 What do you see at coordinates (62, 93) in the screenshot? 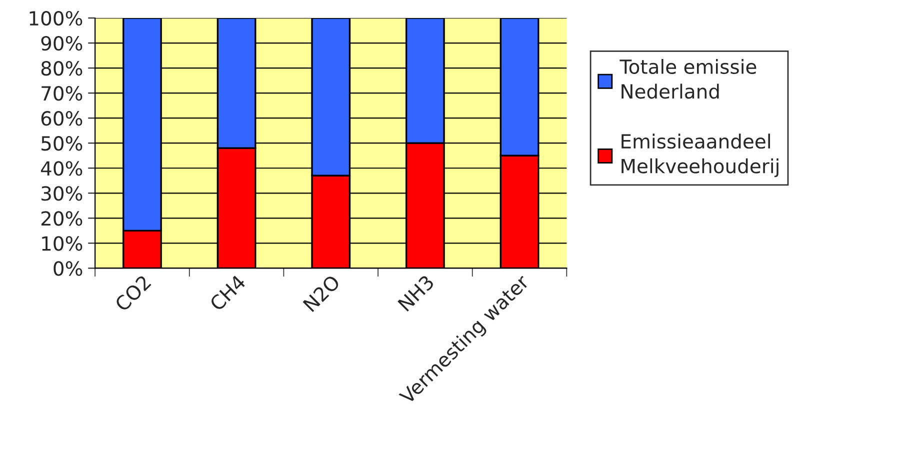
I see `y-tick-label: 70%` at bounding box center [62, 93].